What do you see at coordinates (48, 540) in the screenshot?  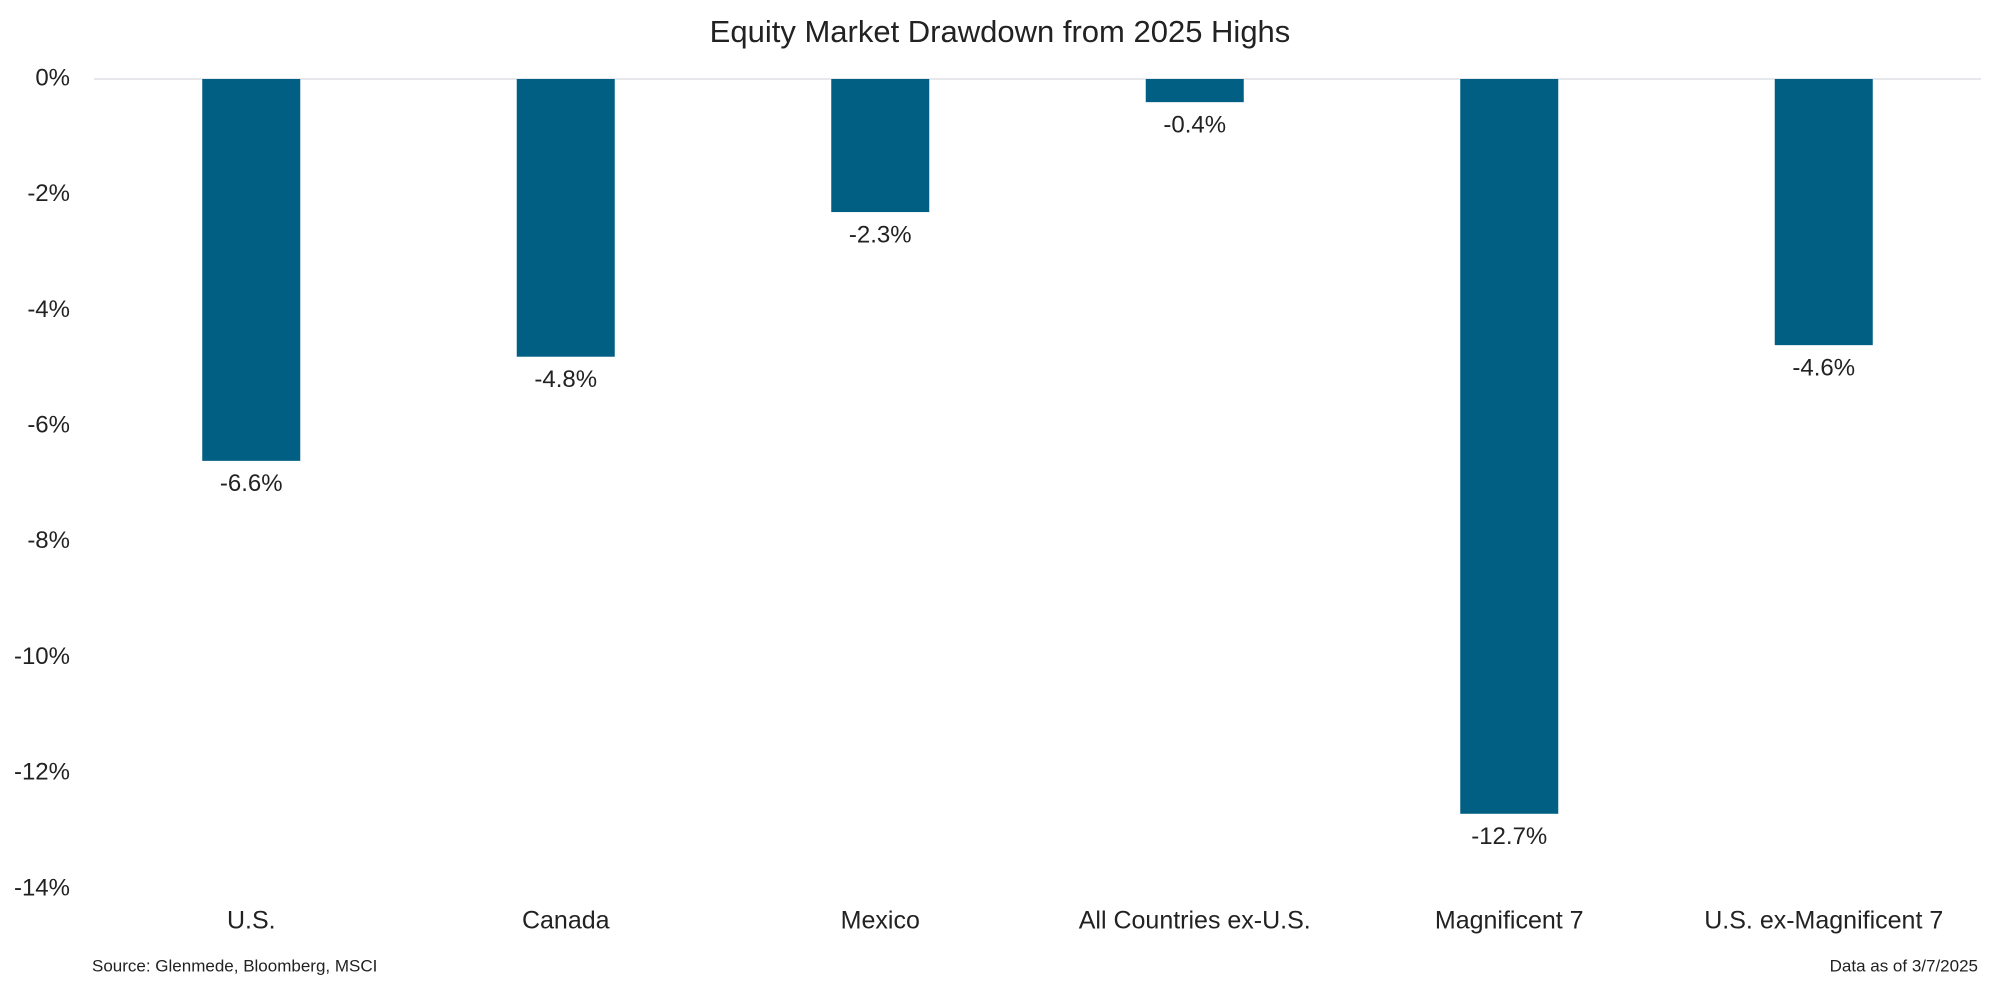 I see `y-tick-label: -8%` at bounding box center [48, 540].